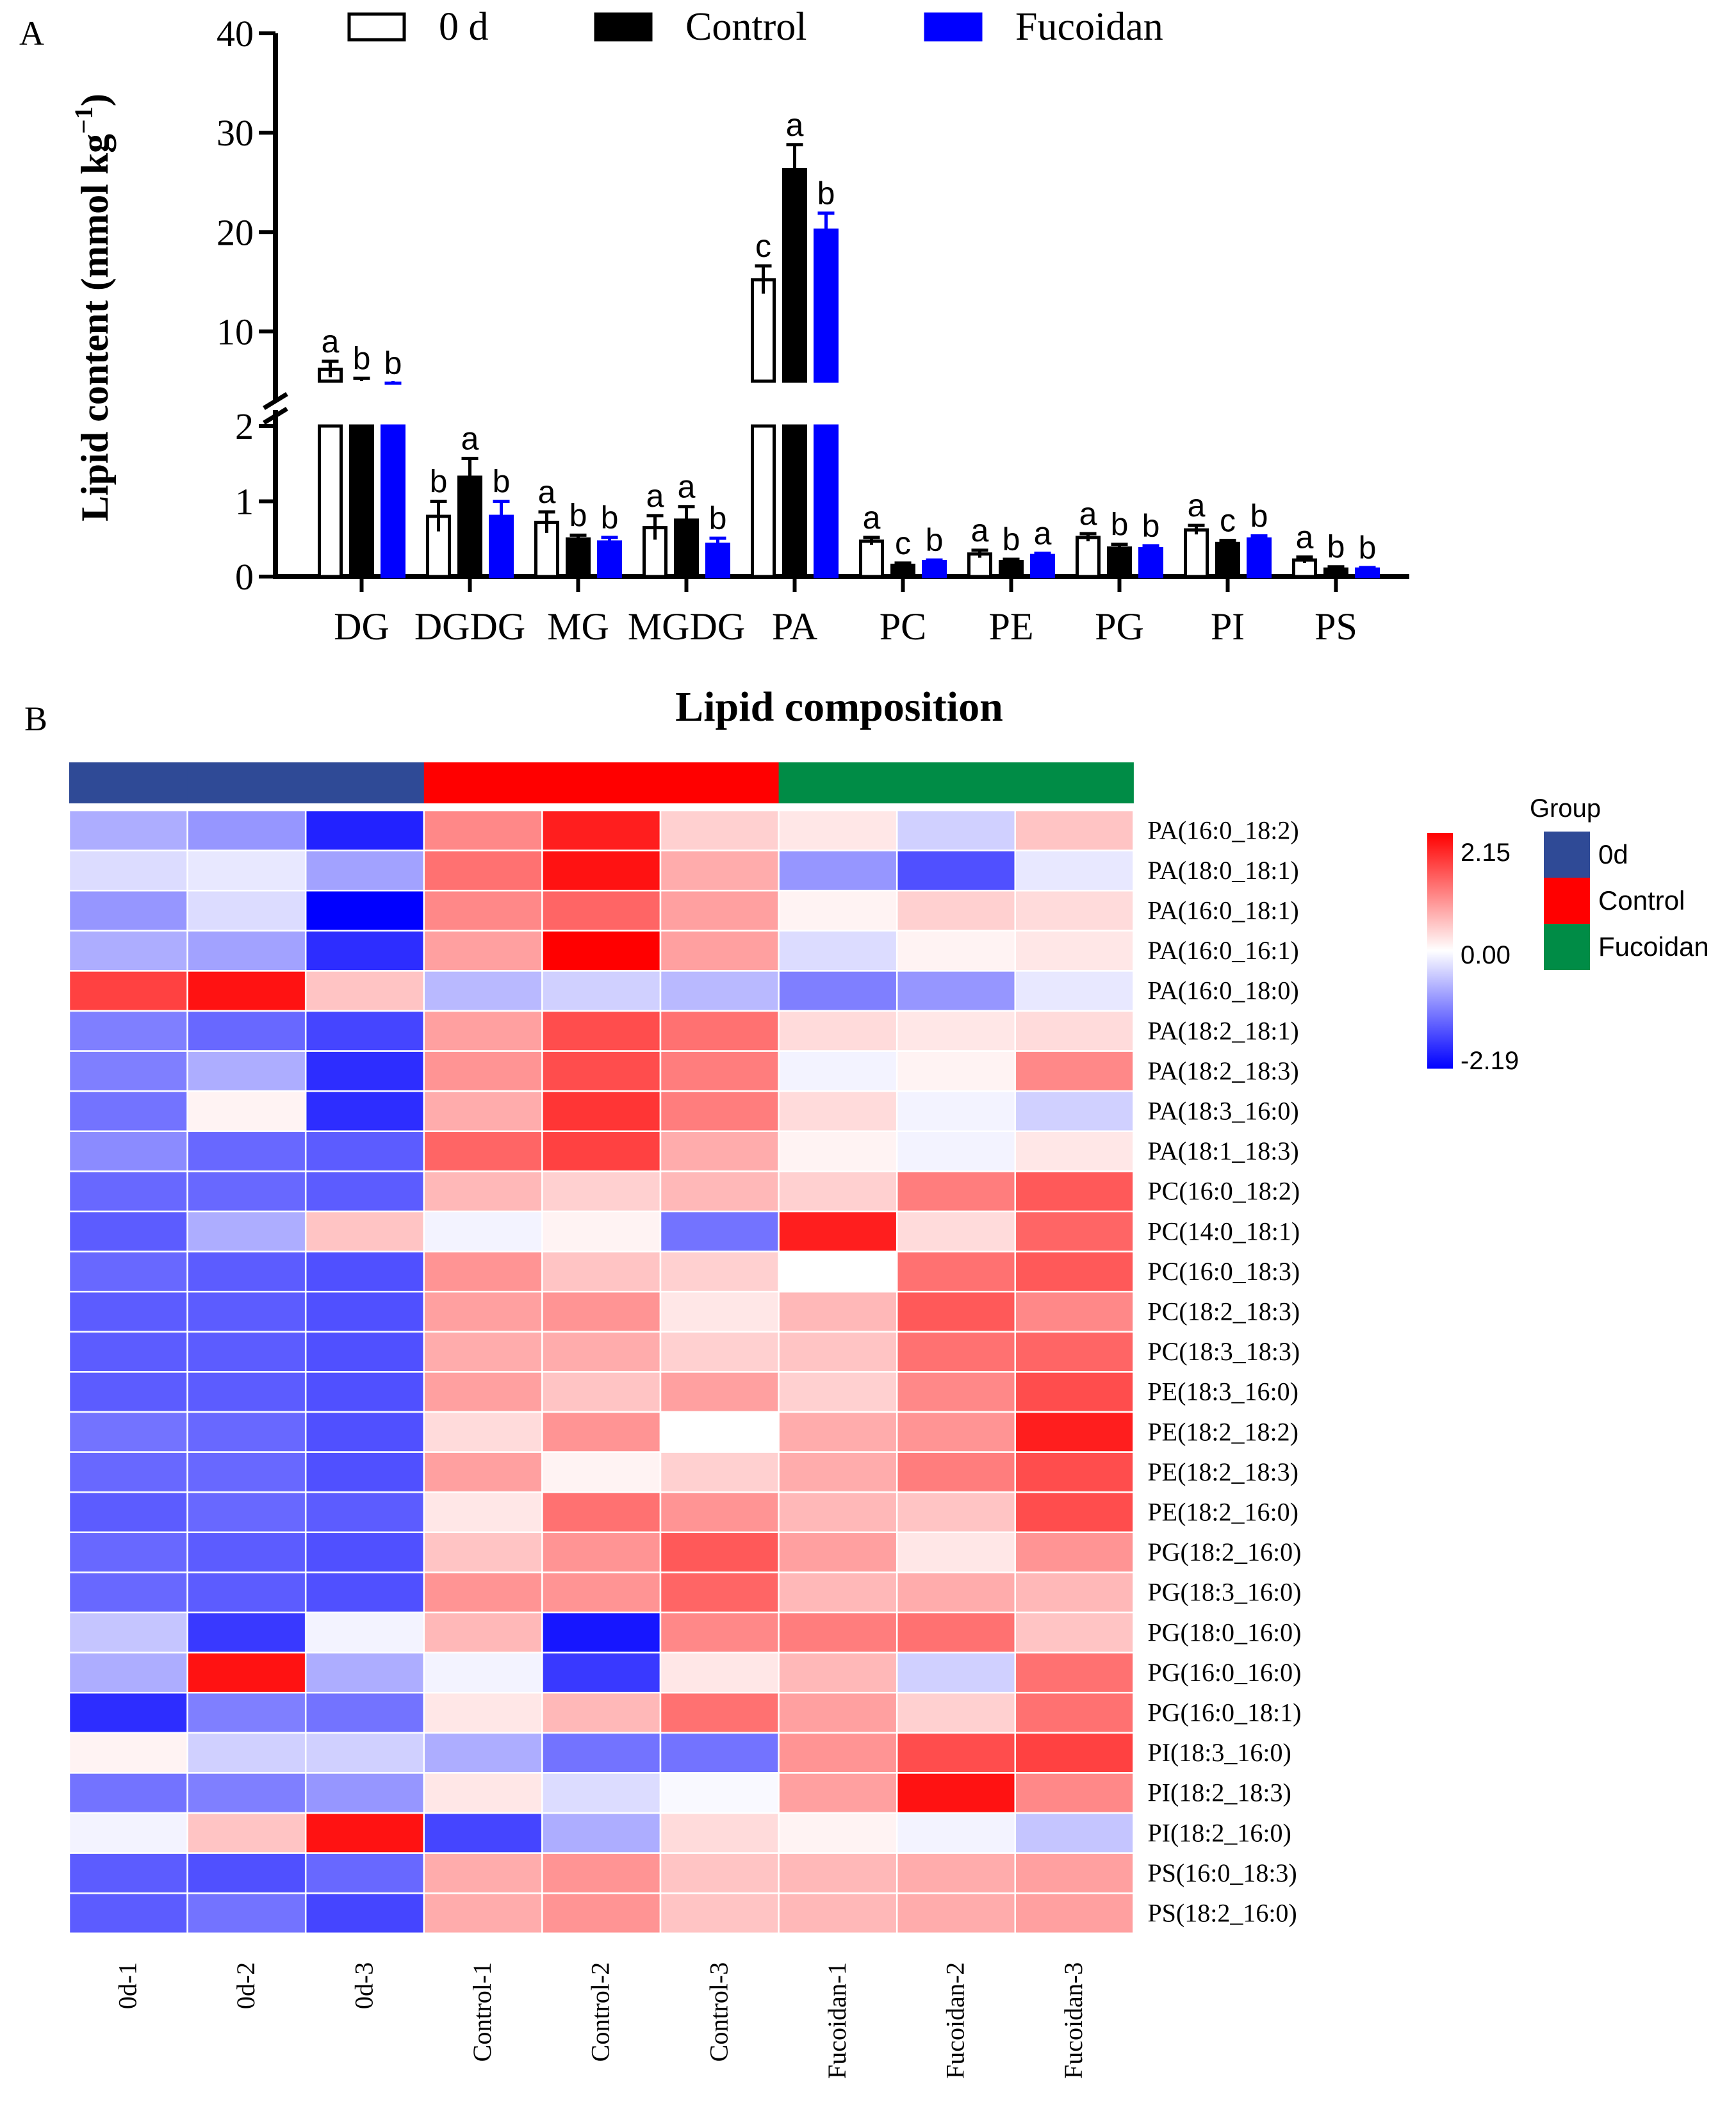 This screenshot has height=2109, width=1736. What do you see at coordinates (600, 2012) in the screenshot?
I see `column-label: Control-2` at bounding box center [600, 2012].